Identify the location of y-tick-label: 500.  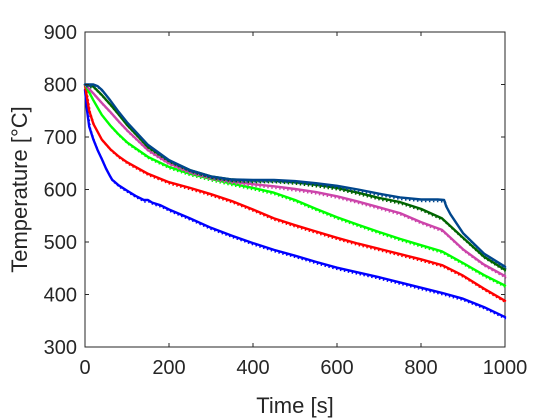
(60, 243).